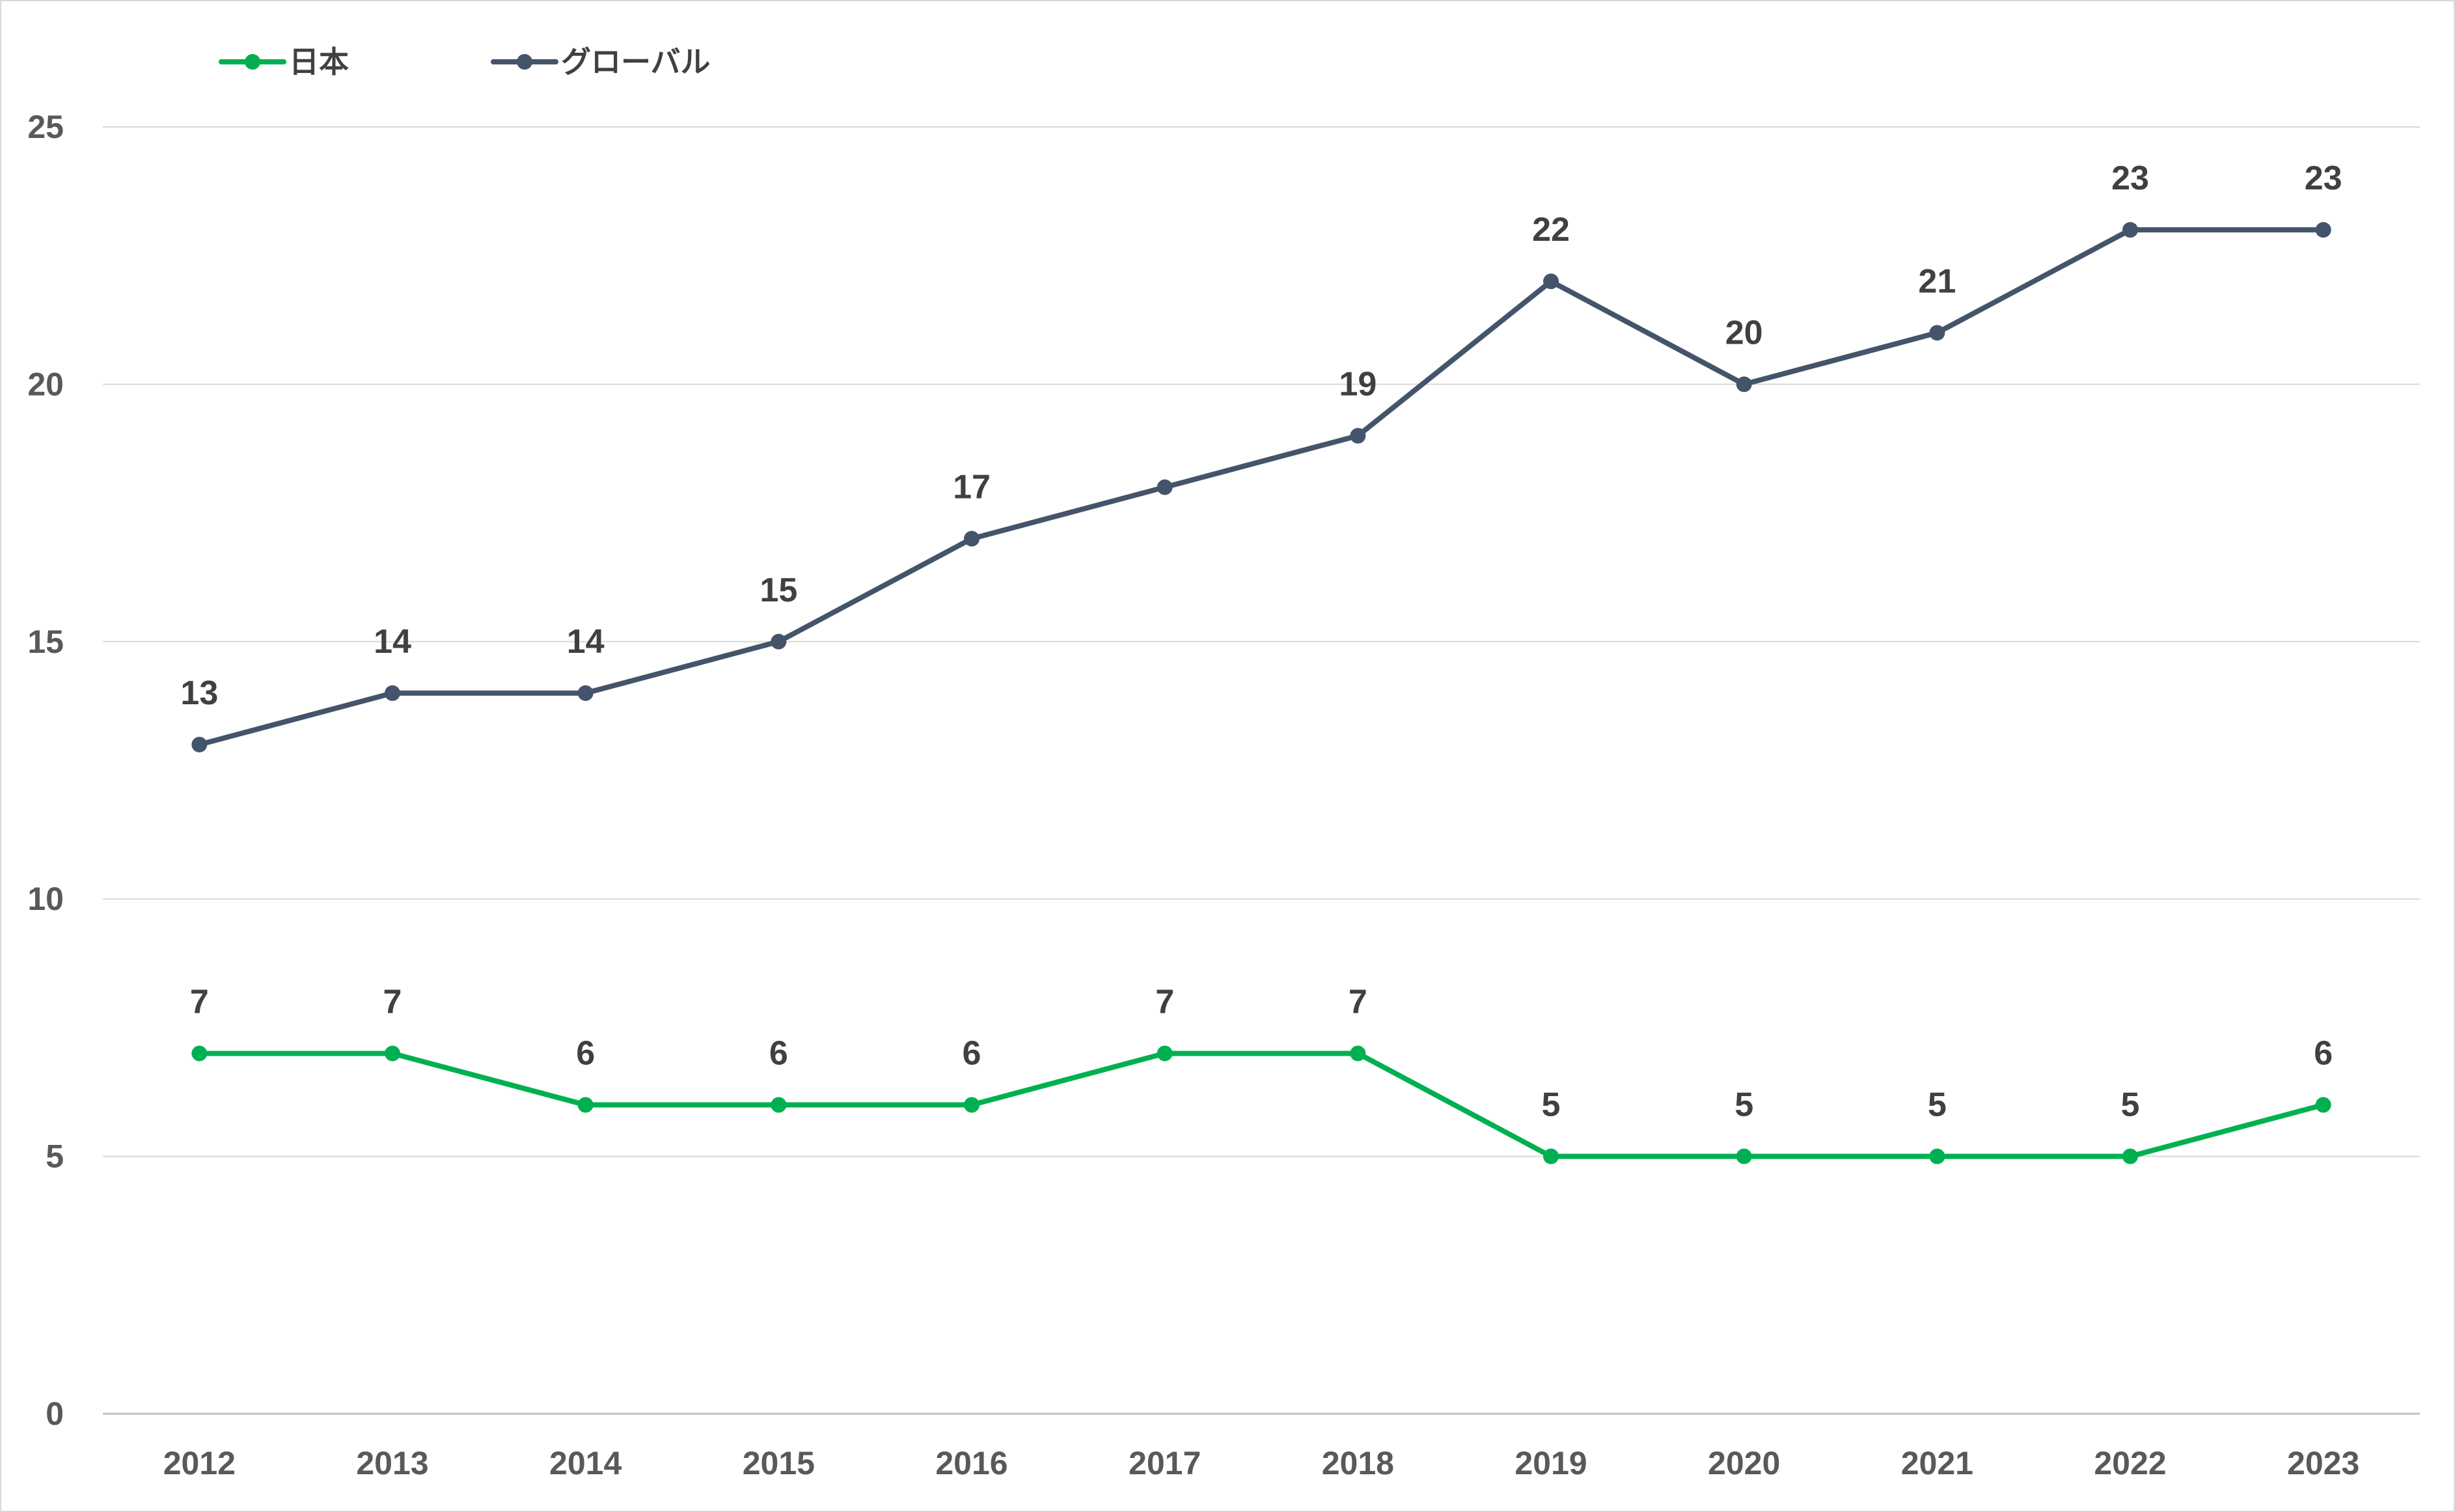 The height and width of the screenshot is (1512, 2455). Describe the element at coordinates (779, 1463) in the screenshot. I see `x-tick-label: 2015` at that location.